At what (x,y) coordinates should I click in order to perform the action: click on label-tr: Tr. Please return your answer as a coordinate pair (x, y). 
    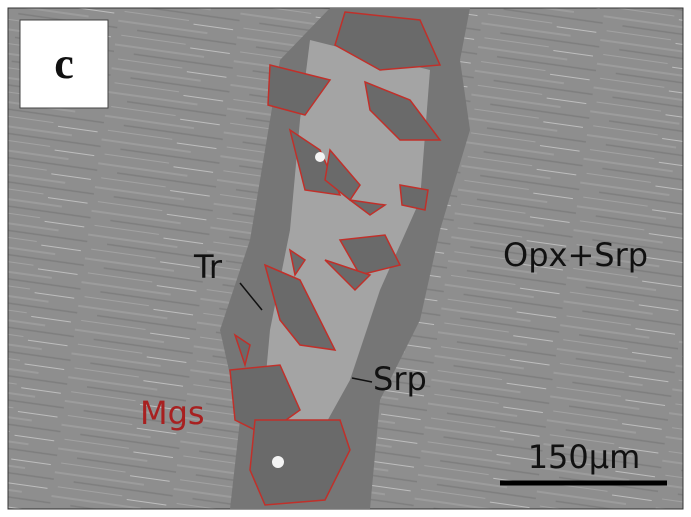
    Looking at the image, I should click on (208, 267).